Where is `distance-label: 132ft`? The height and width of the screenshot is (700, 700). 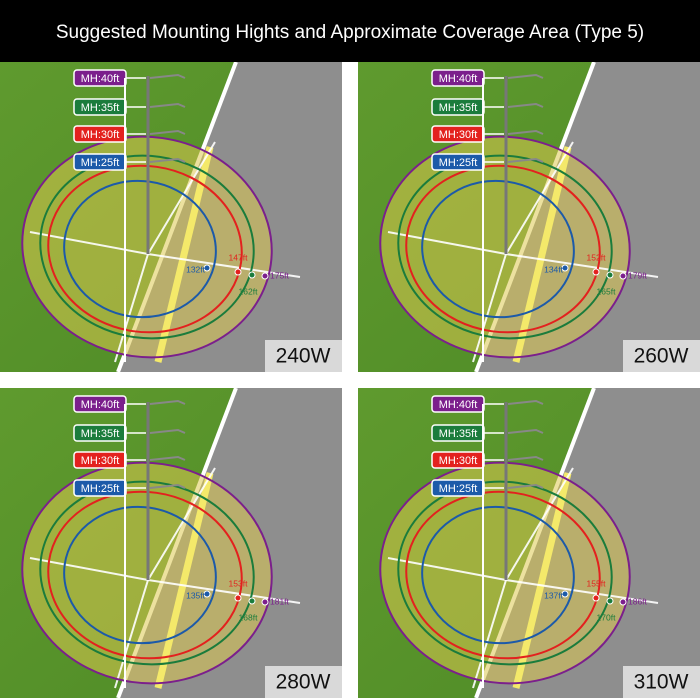 distance-label: 132ft is located at coordinates (196, 269).